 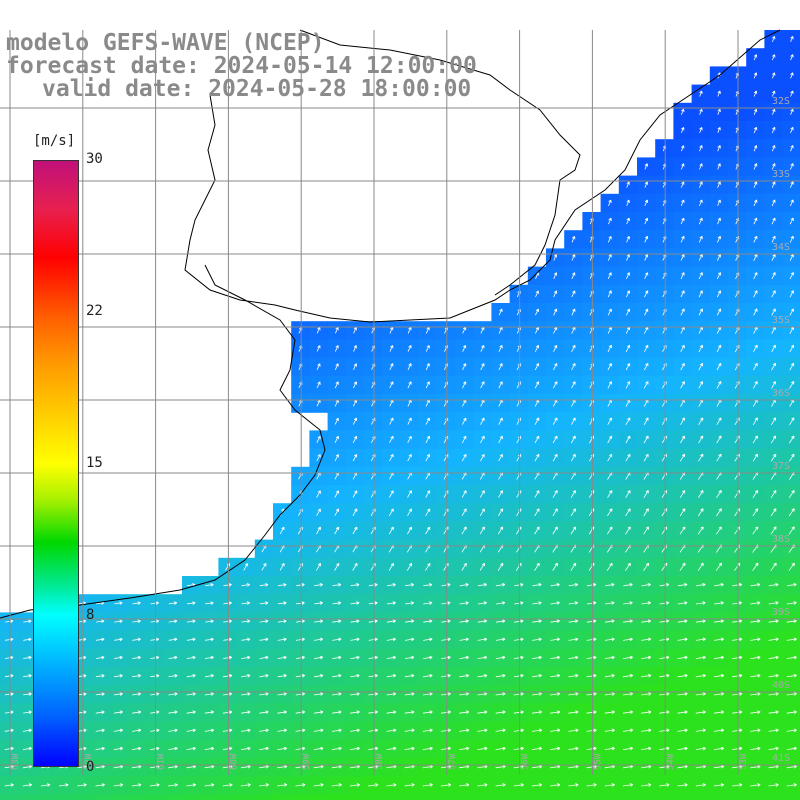 I want to click on lon-label: 62W, so click(x=89, y=761).